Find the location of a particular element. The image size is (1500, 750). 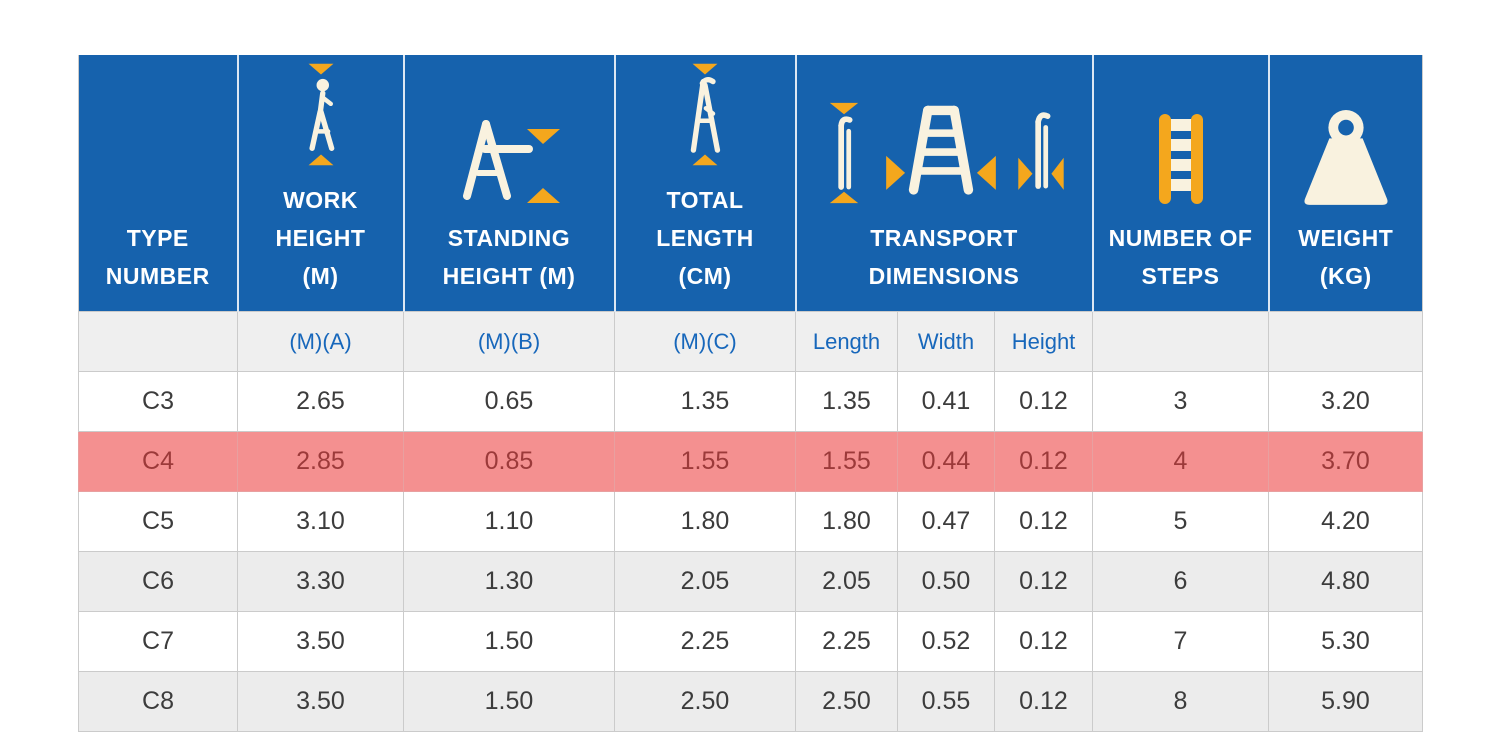

col-header-number-of-steps: NUMBER OF STEPS is located at coordinates (1180, 183).